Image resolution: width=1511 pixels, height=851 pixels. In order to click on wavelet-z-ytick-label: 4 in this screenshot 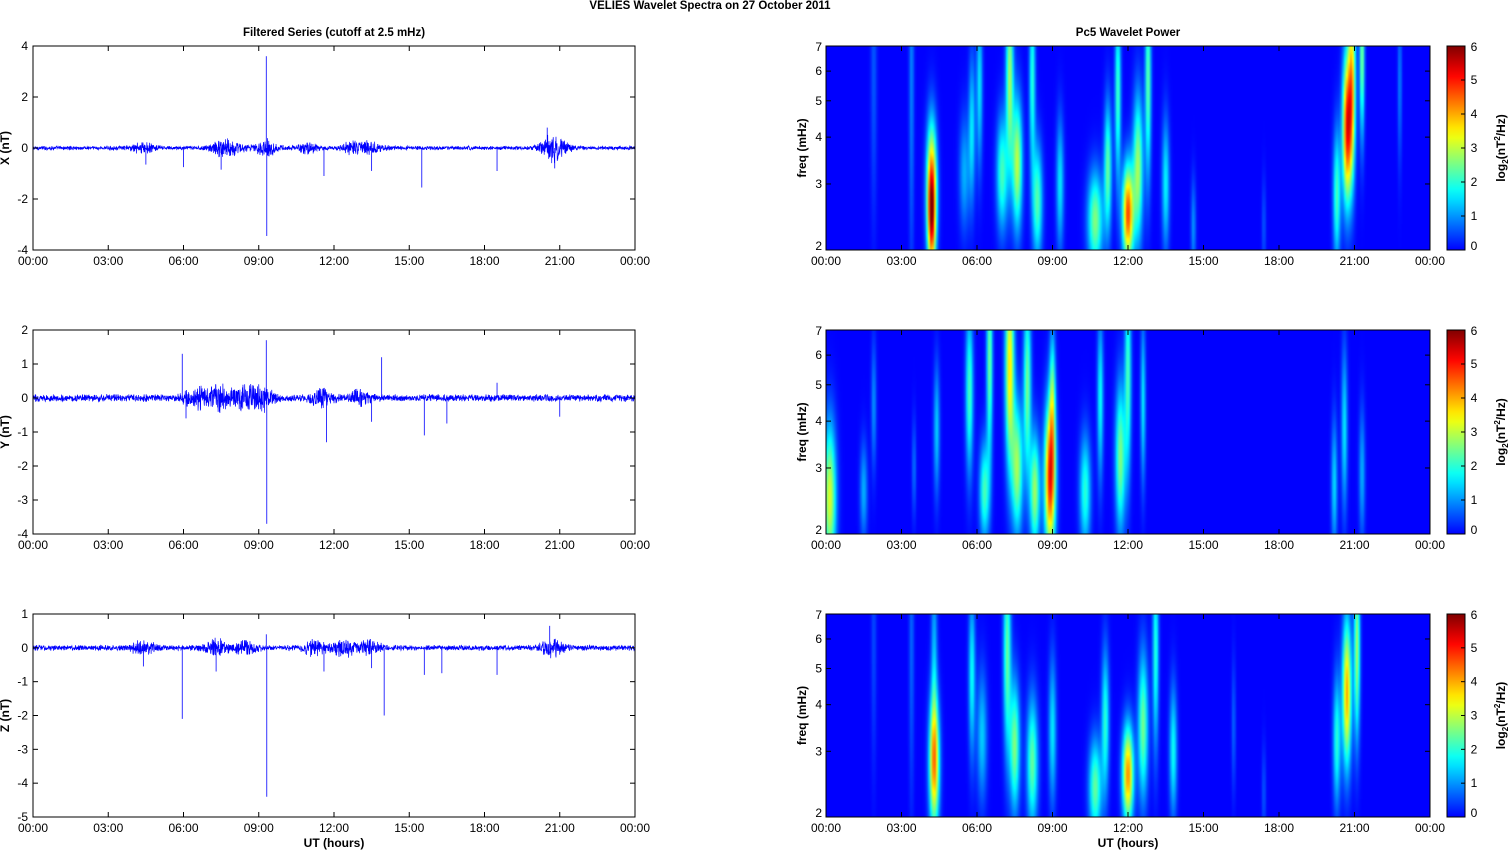, I will do `click(818, 705)`.